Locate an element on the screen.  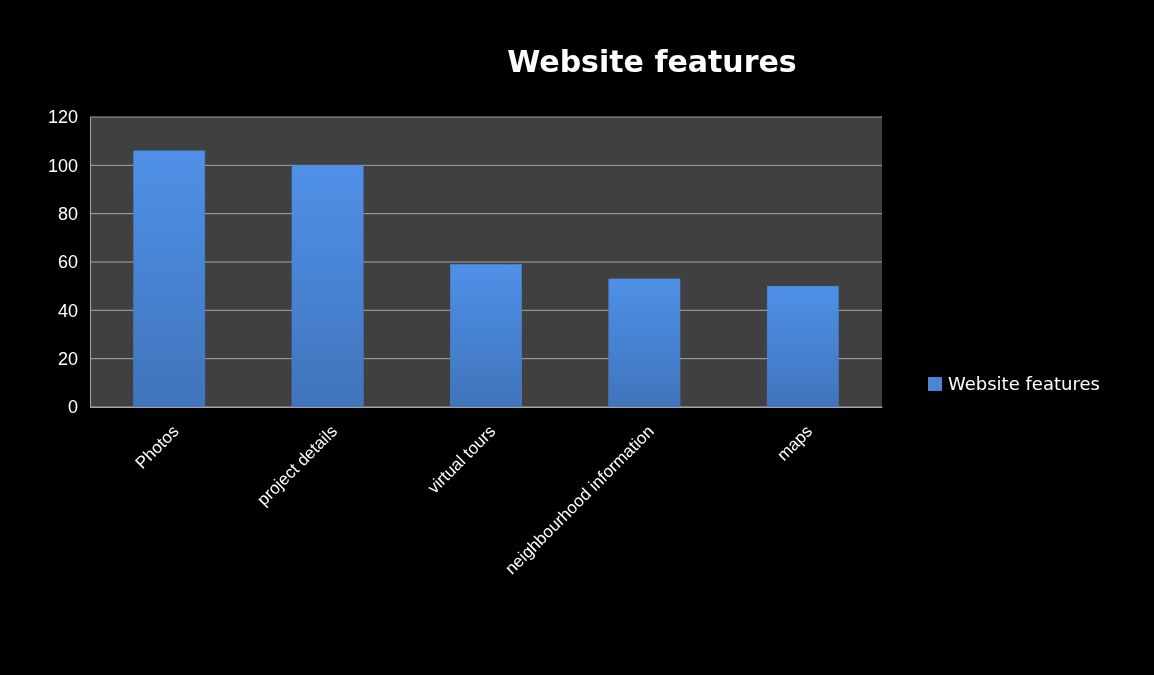
y-tick-label: 100 is located at coordinates (62, 165).